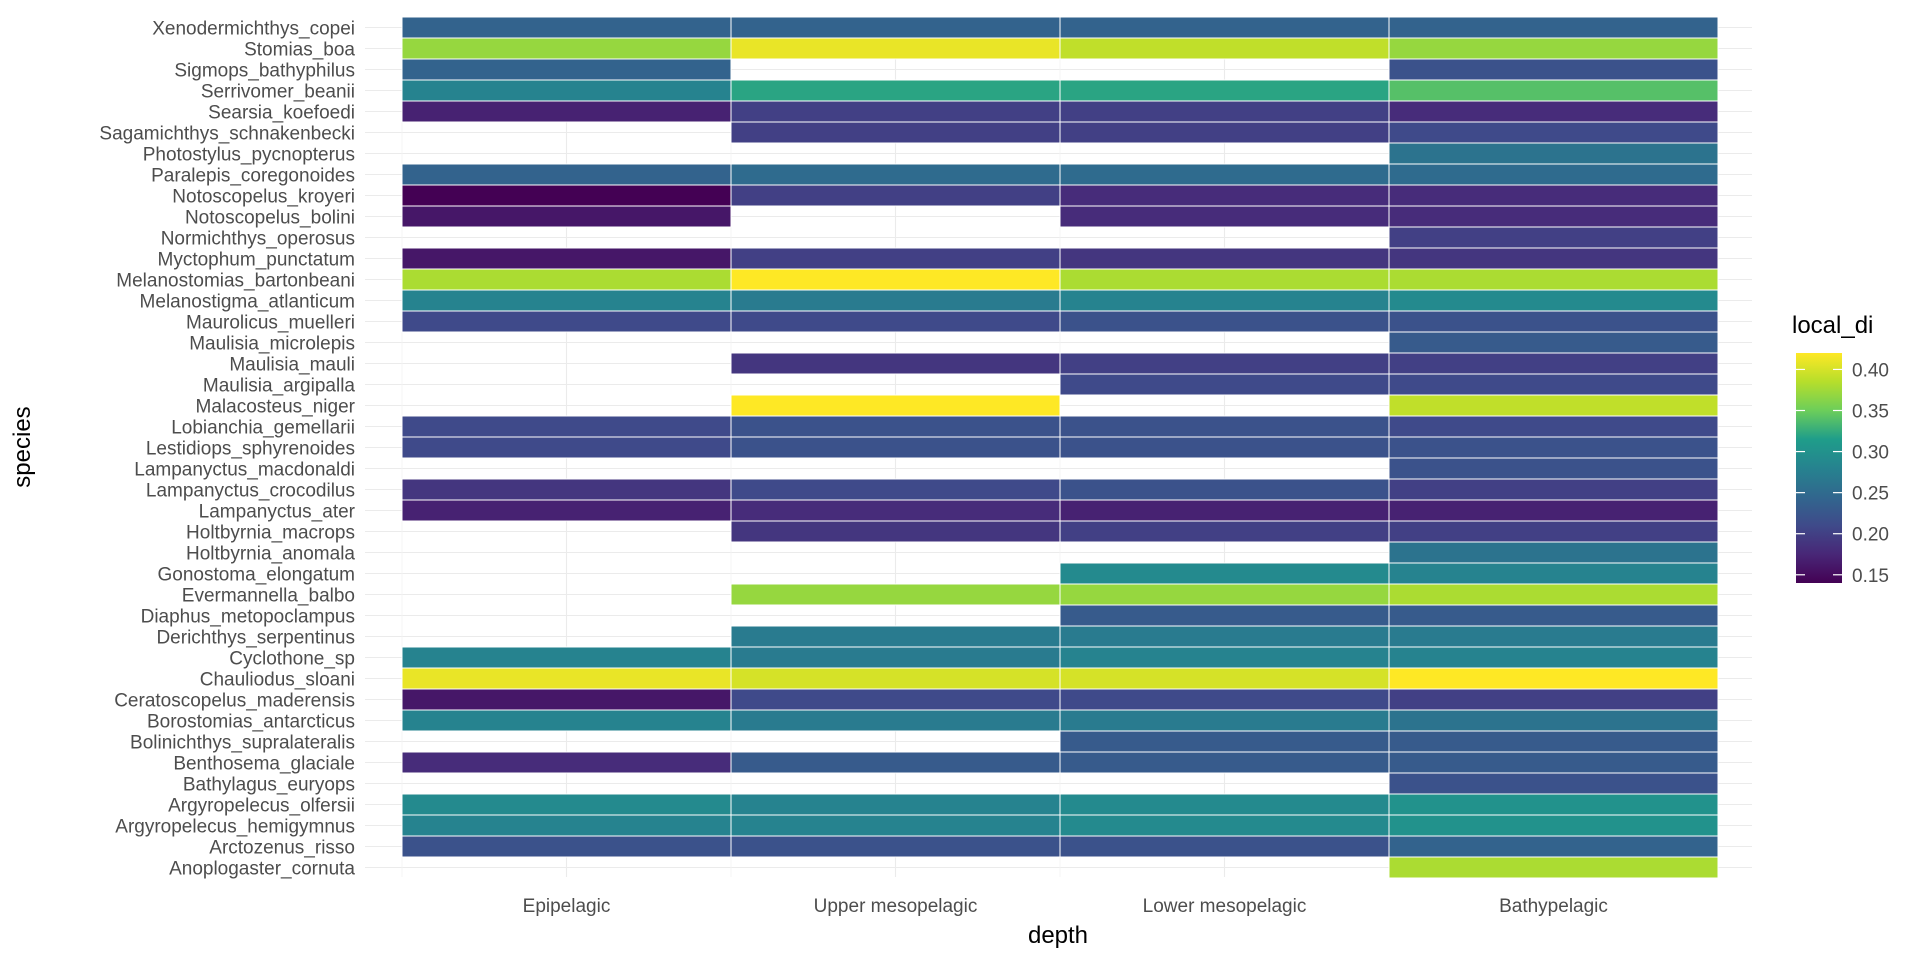 This screenshot has width=1920, height=960. I want to click on y-tick-label: Maulisia_microlepis, so click(272, 344).